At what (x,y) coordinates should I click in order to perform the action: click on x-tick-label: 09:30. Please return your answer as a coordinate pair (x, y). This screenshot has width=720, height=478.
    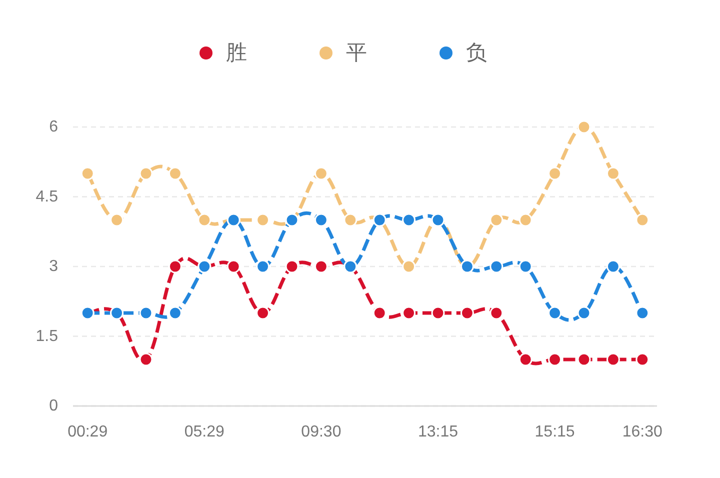
    Looking at the image, I should click on (321, 432).